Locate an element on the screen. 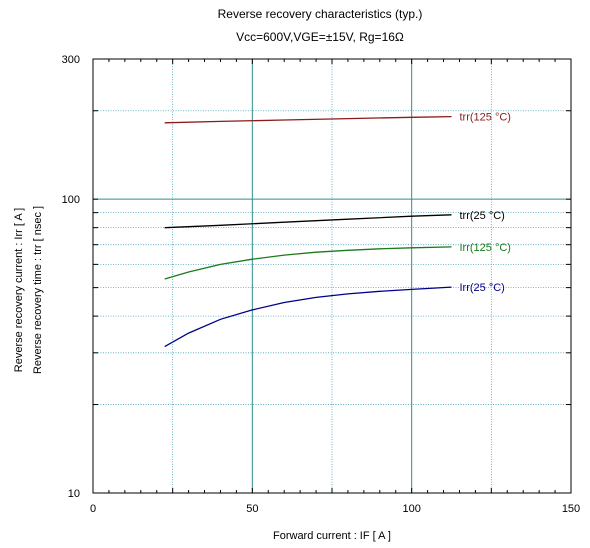  series-label: Irr(125 °C) is located at coordinates (485, 248).